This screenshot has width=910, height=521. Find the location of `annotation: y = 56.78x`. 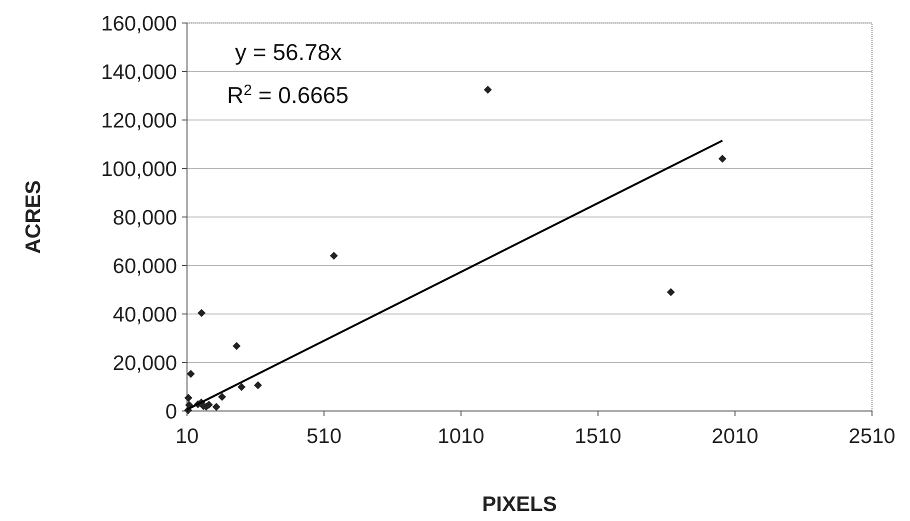

annotation: y = 56.78x is located at coordinates (288, 52).